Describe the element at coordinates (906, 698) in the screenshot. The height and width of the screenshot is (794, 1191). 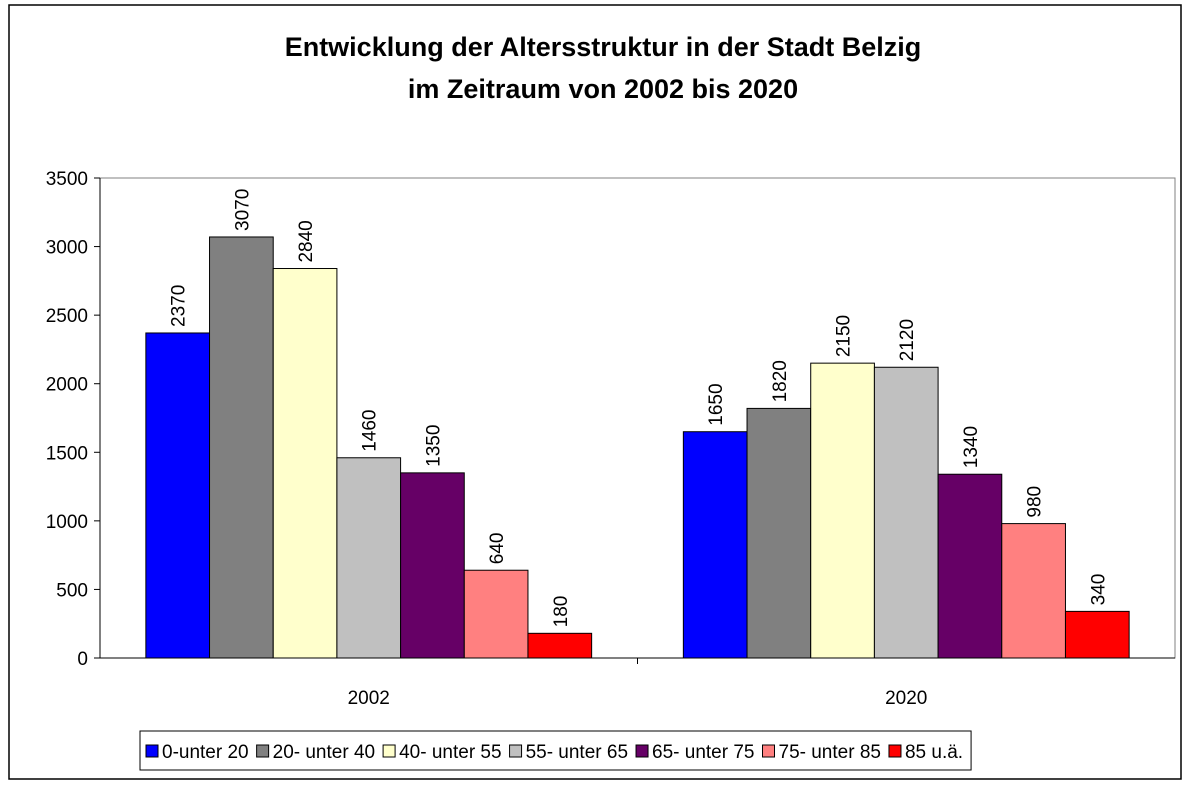
I see `x-tick-label: 2020` at that location.